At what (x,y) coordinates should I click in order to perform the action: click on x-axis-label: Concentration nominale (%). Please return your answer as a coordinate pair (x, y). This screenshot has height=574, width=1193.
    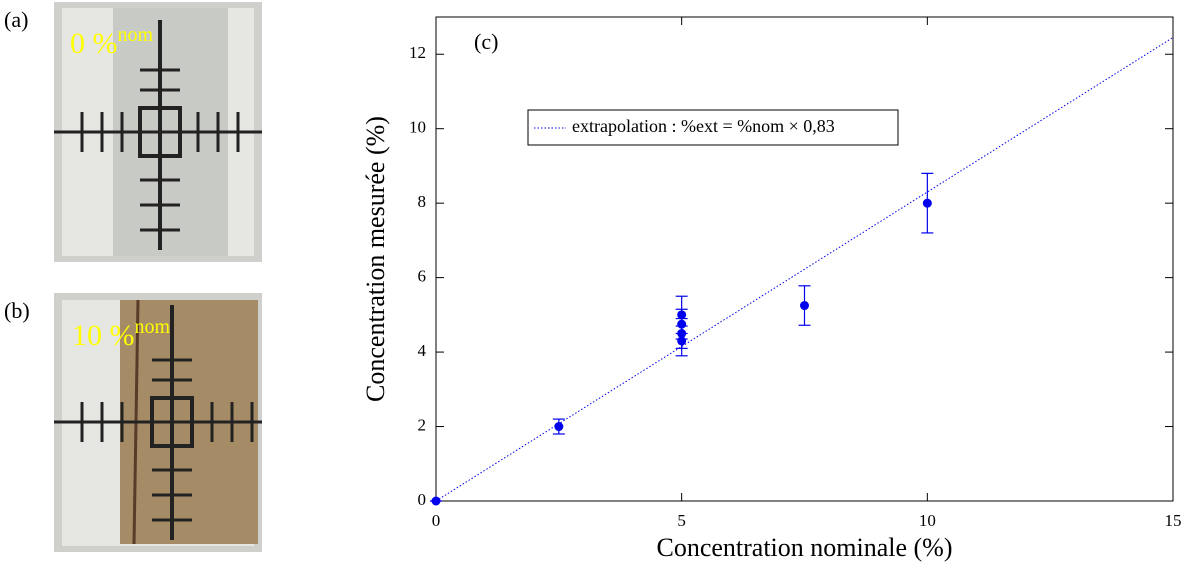
    Looking at the image, I should click on (804, 547).